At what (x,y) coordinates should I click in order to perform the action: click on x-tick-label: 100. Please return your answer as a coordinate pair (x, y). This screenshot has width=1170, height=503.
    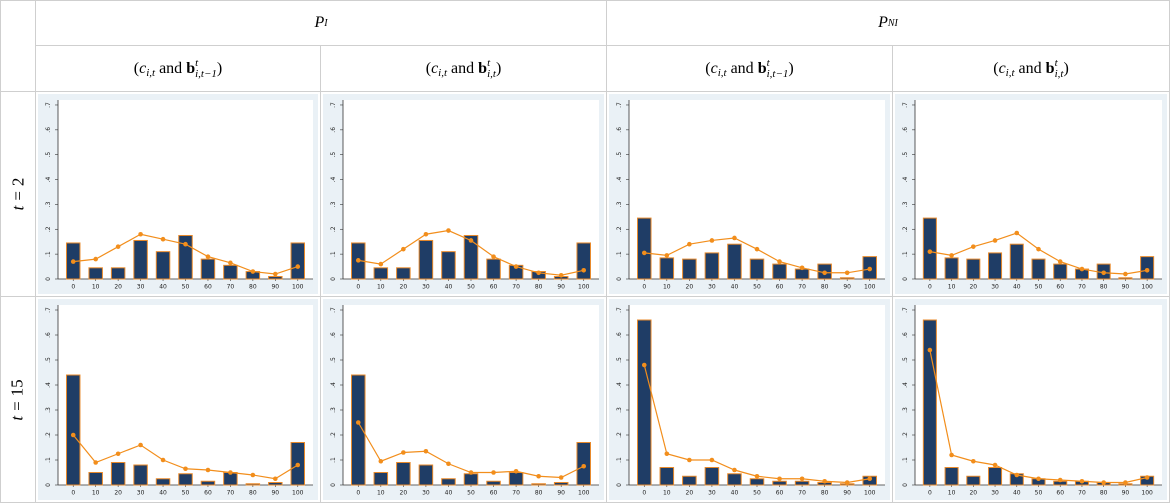
    Looking at the image, I should click on (298, 287).